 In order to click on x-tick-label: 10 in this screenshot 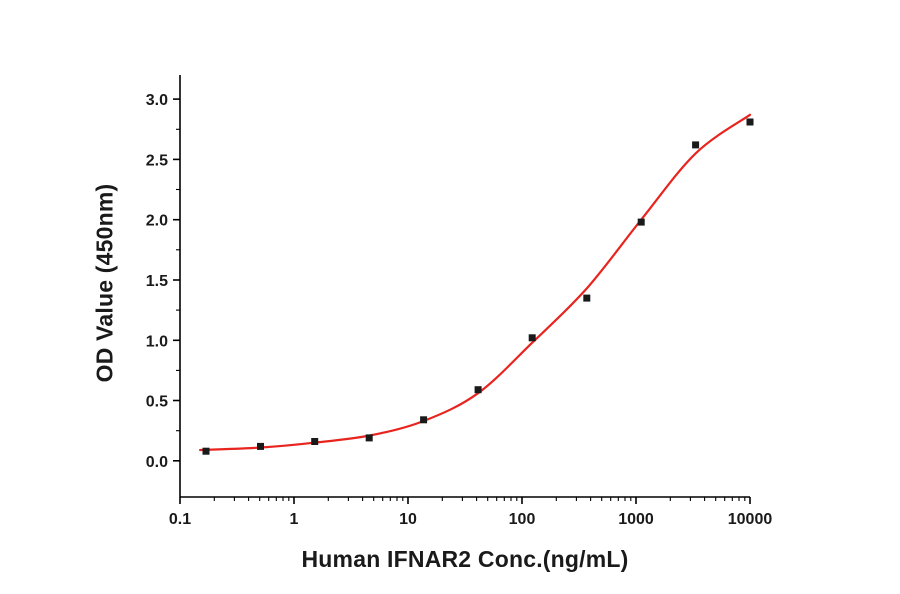, I will do `click(408, 519)`.